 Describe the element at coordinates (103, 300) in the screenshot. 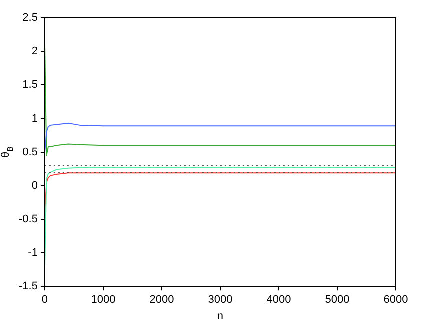

I see `x-tick-label: 1000` at that location.